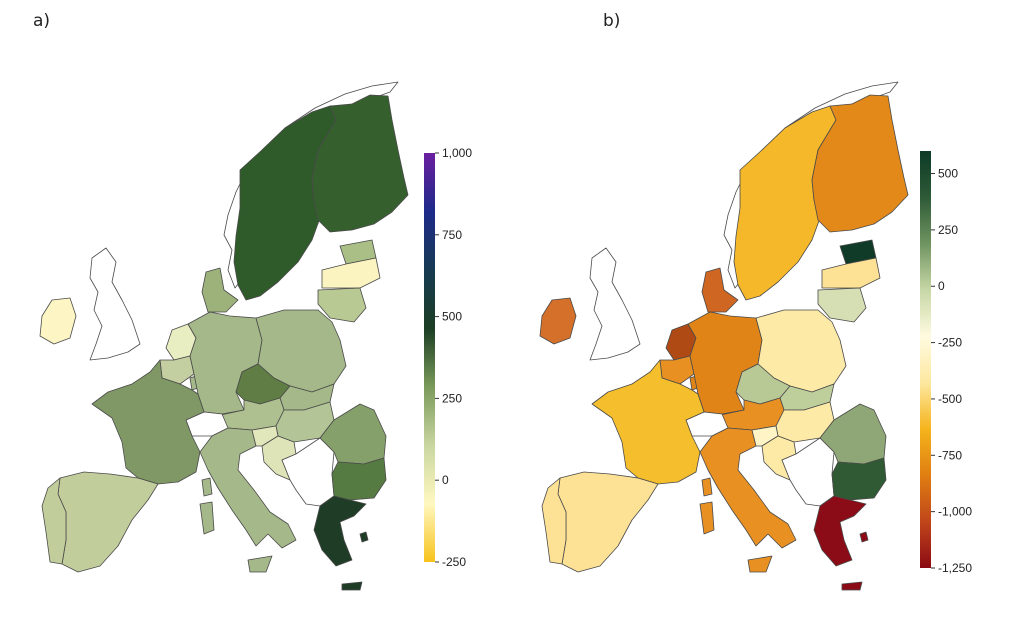 This screenshot has width=1024, height=633. I want to click on legend-b-tick-label: -1,250, so click(955, 568).